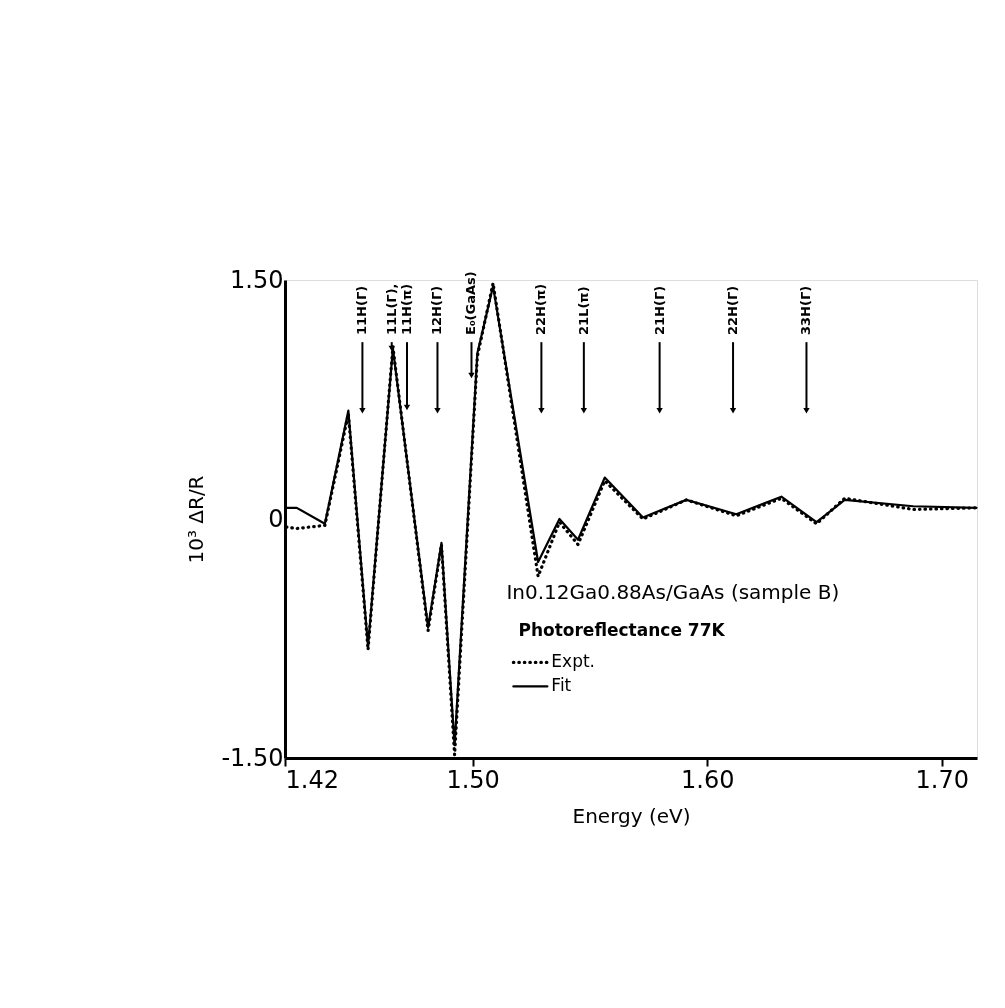 This screenshot has width=1005, height=1008. I want to click on y-tick-label: 1.50, so click(257, 279).